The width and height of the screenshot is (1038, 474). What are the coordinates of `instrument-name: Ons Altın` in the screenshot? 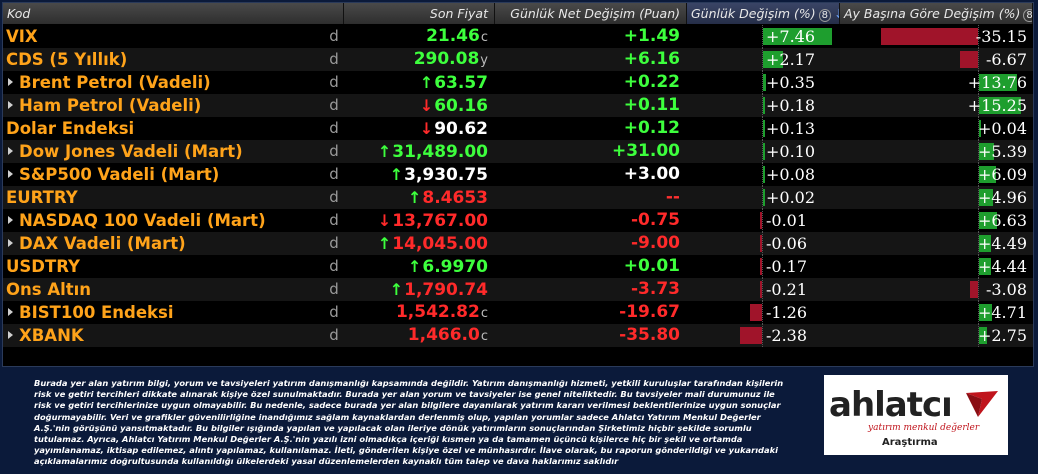 It's located at (173, 289).